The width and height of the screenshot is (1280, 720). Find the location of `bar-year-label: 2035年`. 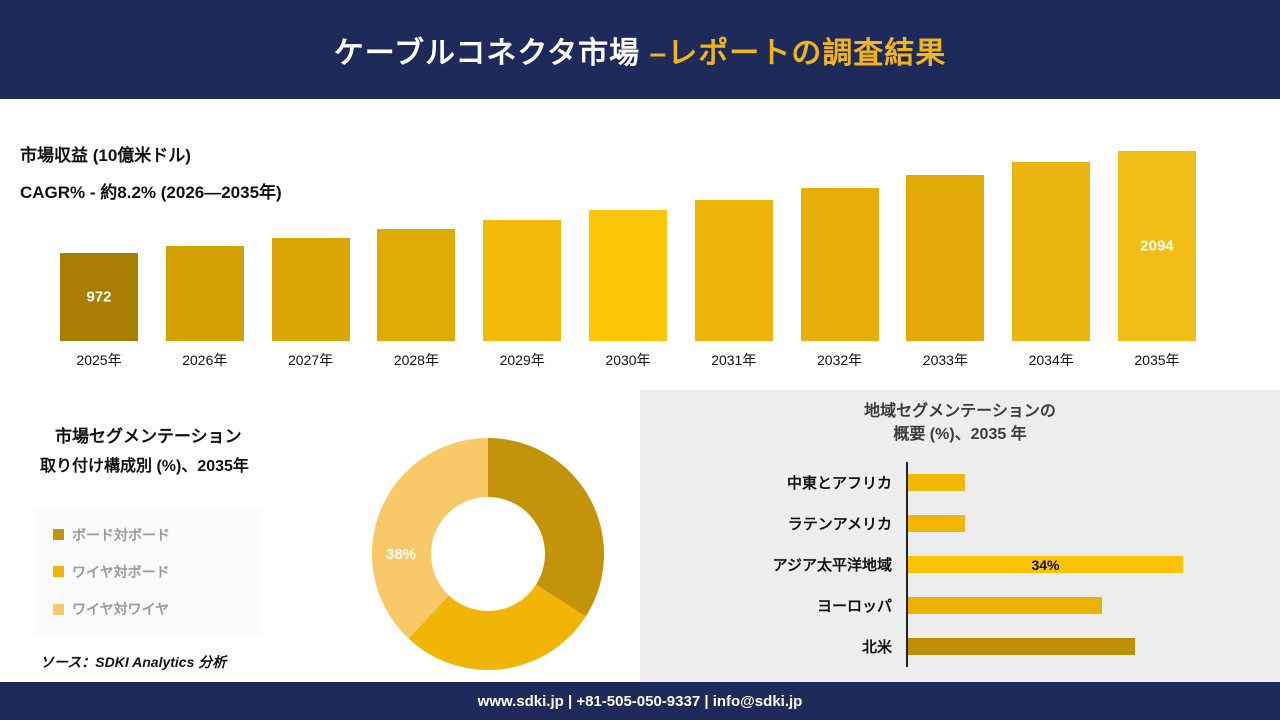

bar-year-label: 2035年 is located at coordinates (1157, 360).